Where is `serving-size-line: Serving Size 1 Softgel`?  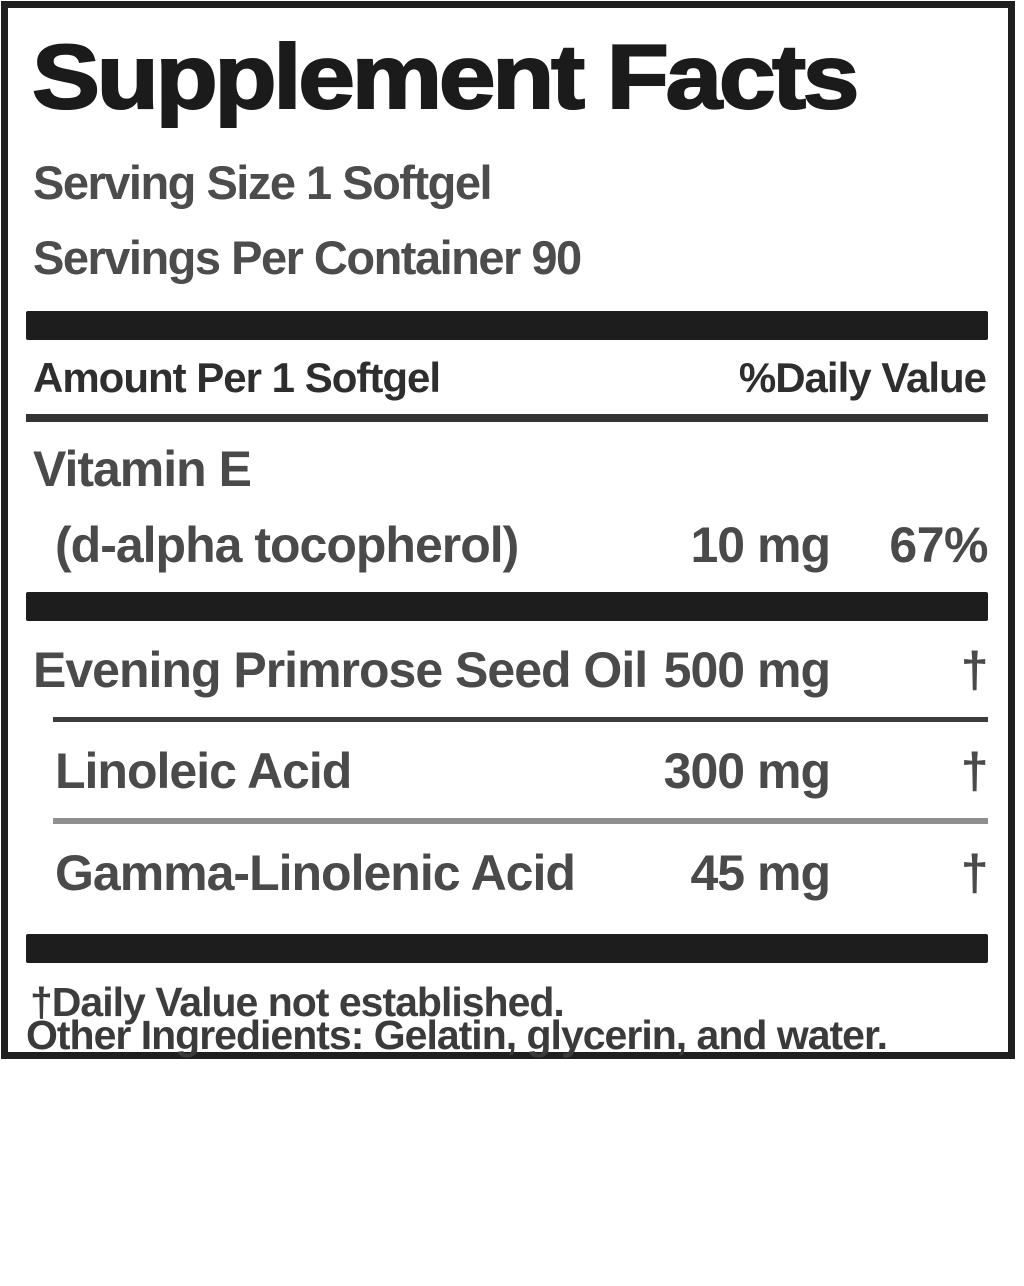 serving-size-line: Serving Size 1 Softgel is located at coordinates (263, 182).